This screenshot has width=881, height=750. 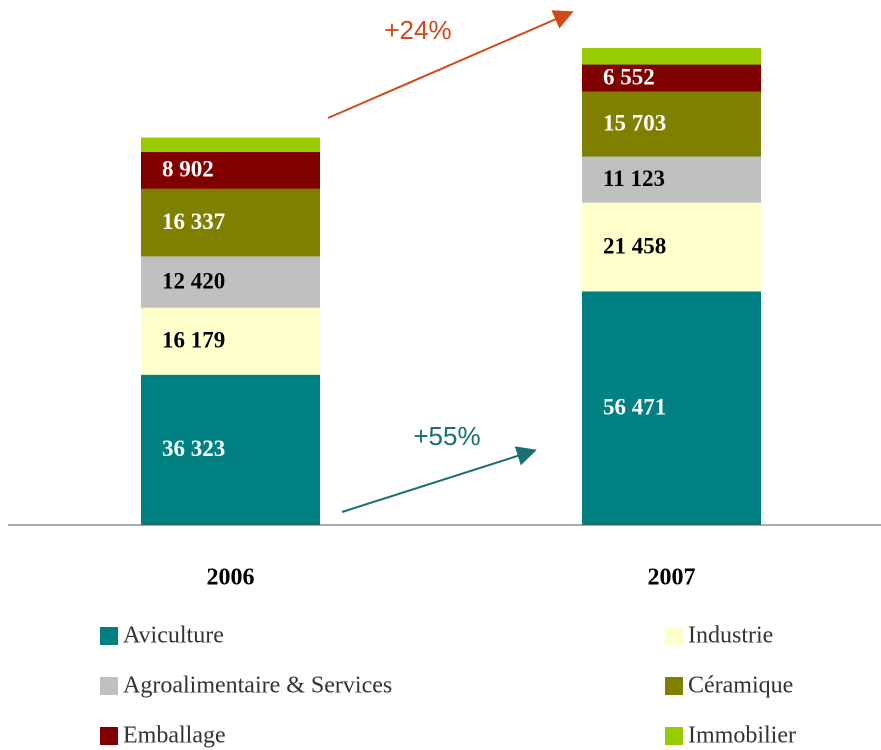 I want to click on legend-label: Immobilier, so click(x=742, y=736).